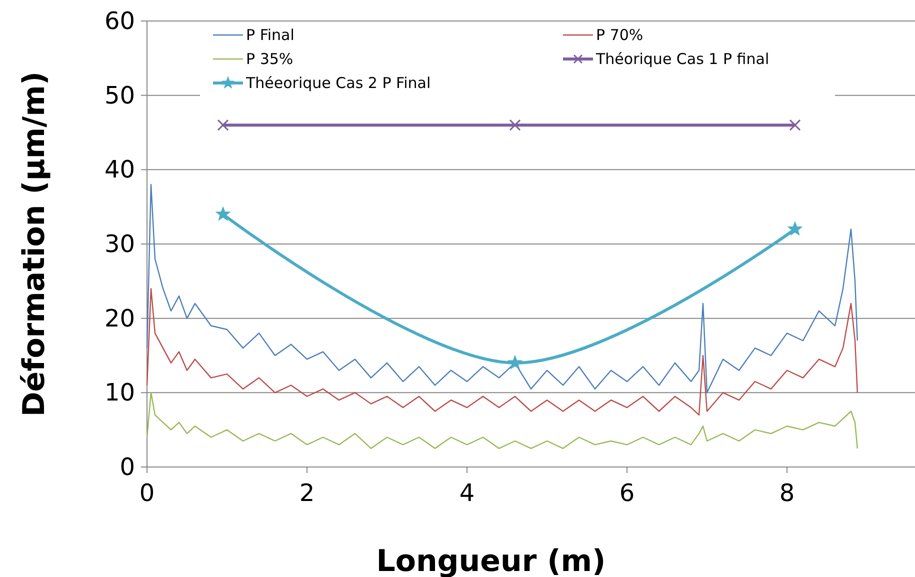 Image resolution: width=915 pixels, height=577 pixels. Describe the element at coordinates (34, 244) in the screenshot. I see `y-axis-title: Déformation (µm/m)` at that location.